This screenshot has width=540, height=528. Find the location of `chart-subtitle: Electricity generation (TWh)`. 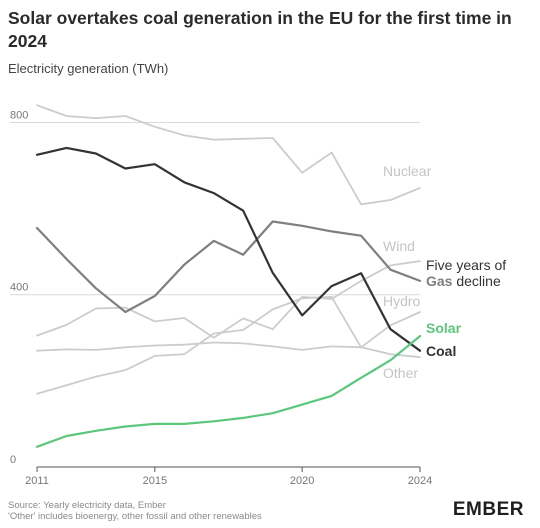

chart-subtitle: Electricity generation (TWh) is located at coordinates (88, 68).